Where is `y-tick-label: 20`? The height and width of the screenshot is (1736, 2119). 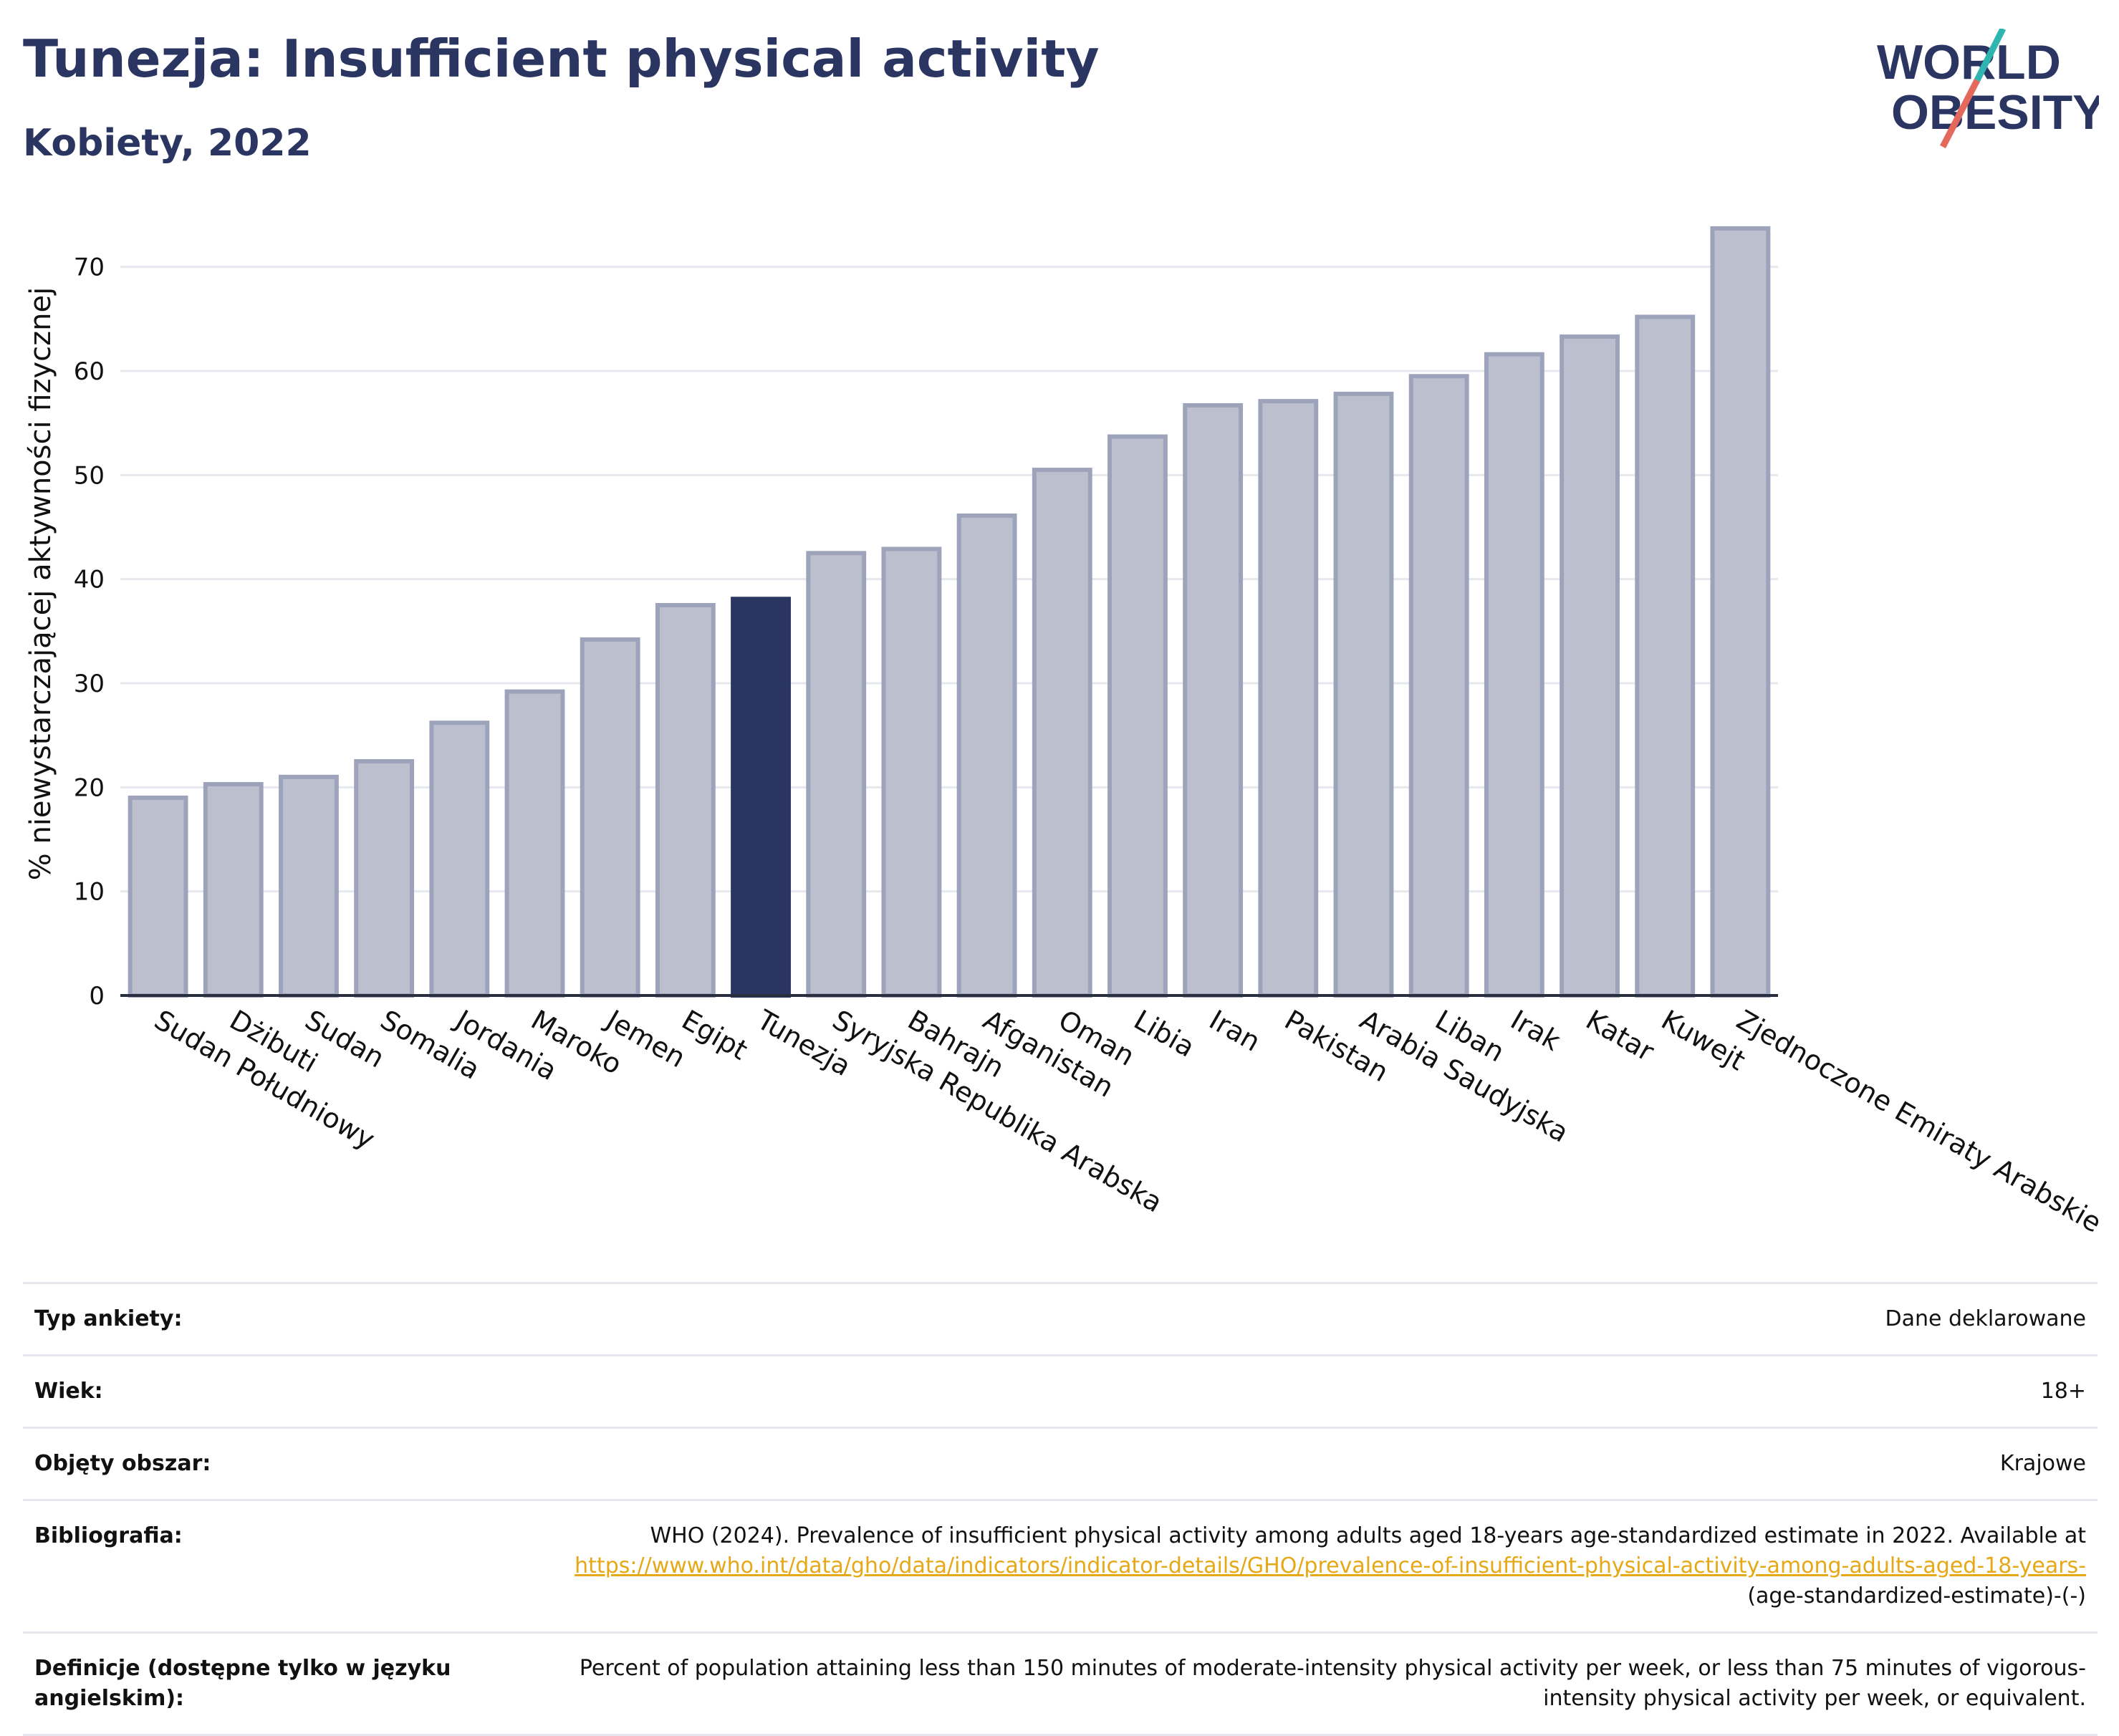 y-tick-label: 20 is located at coordinates (90, 788).